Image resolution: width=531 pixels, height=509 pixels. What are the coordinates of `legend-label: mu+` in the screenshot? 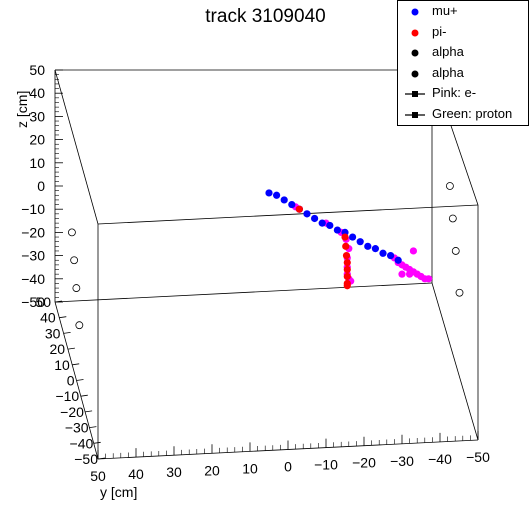 It's located at (445, 10).